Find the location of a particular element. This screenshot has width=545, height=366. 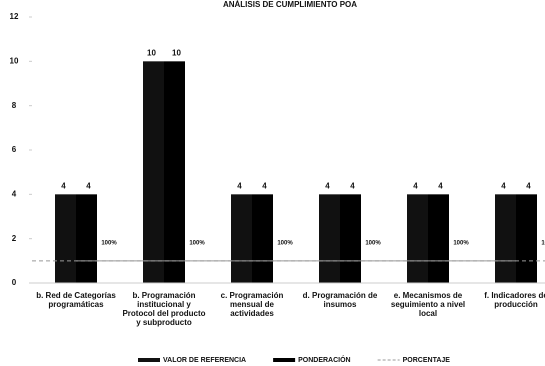

y-tick-label: 10 is located at coordinates (14, 60).